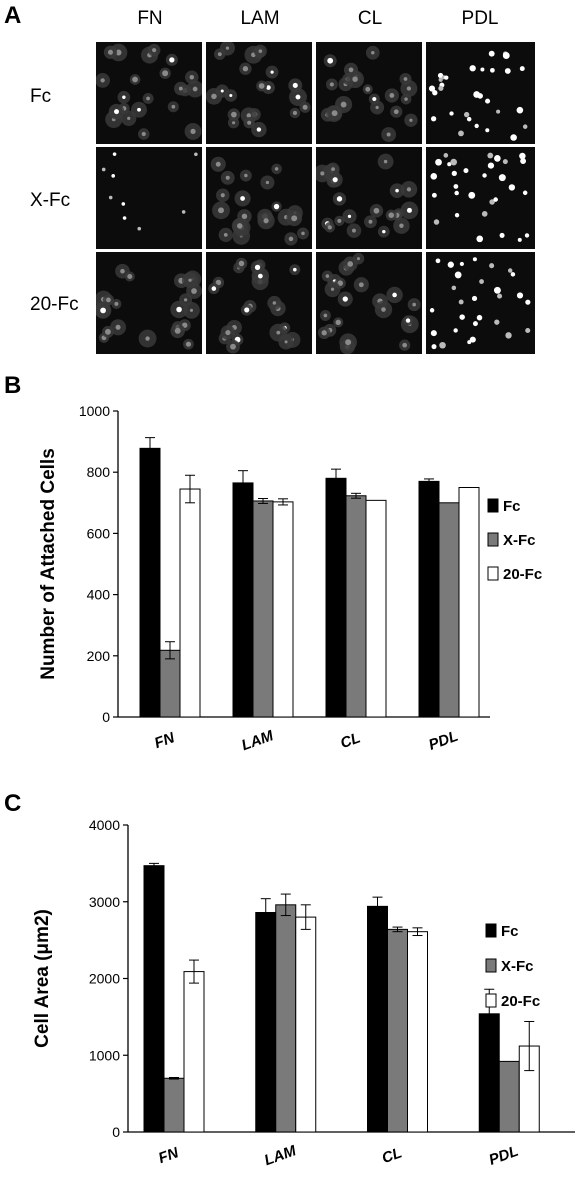  What do you see at coordinates (99, 533) in the screenshot?
I see `y-tick-label: 600` at bounding box center [99, 533].